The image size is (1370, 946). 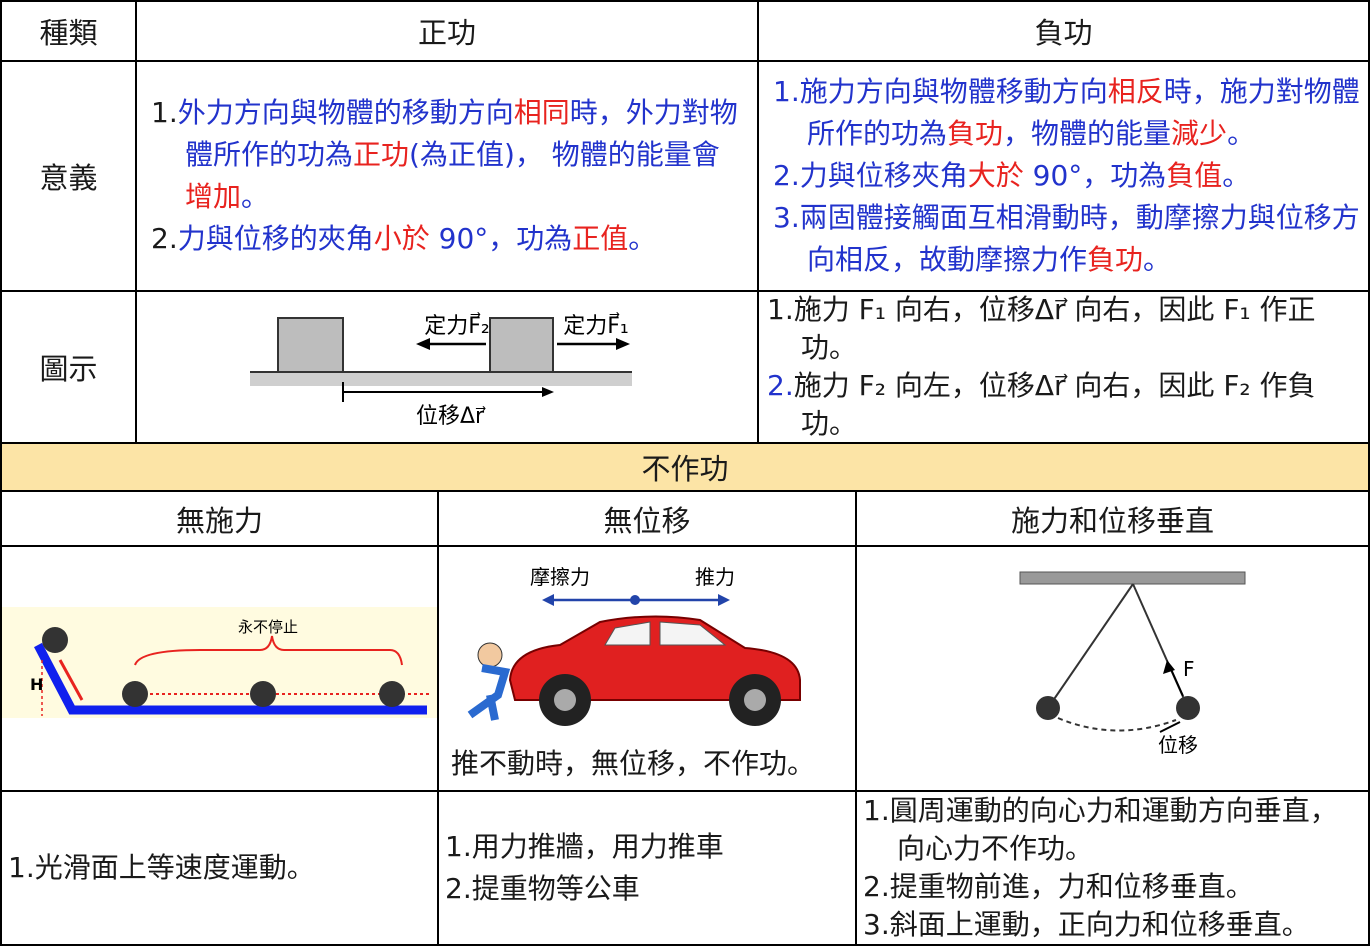 I want to click on text-segment: 大於, so click(x=995, y=175).